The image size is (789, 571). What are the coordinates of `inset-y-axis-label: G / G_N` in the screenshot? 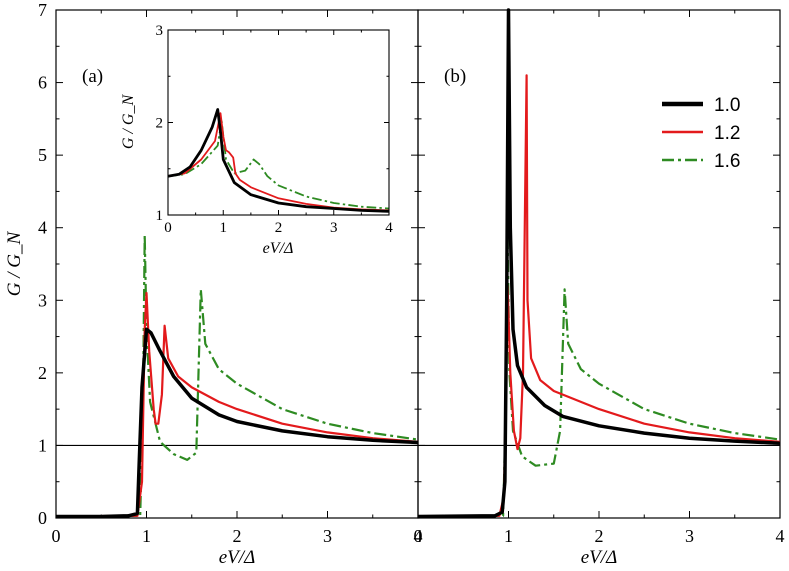 It's located at (128, 122).